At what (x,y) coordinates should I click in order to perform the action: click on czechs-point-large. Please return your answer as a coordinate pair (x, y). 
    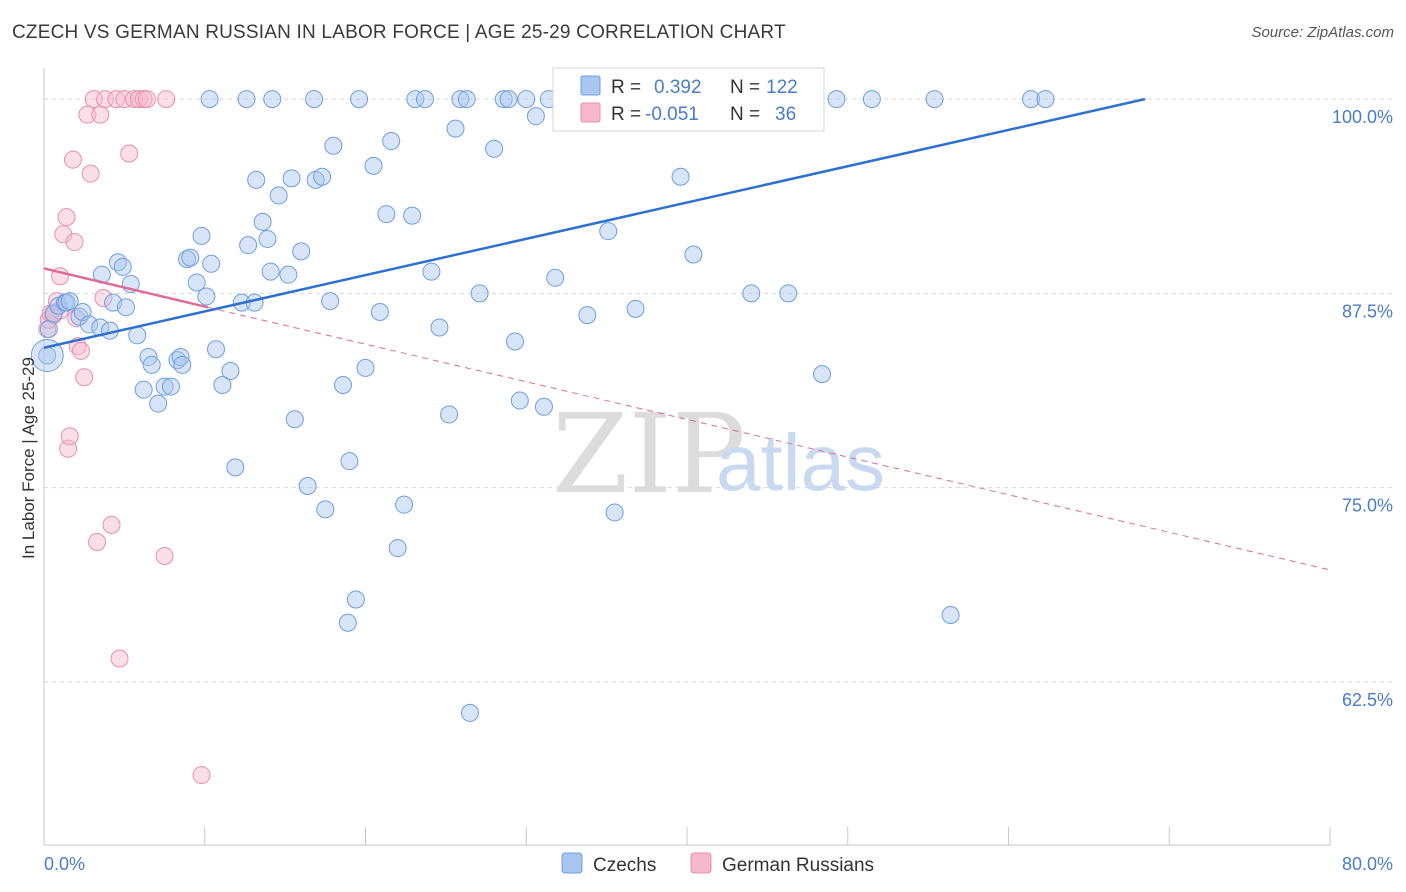
    Looking at the image, I should click on (47, 355).